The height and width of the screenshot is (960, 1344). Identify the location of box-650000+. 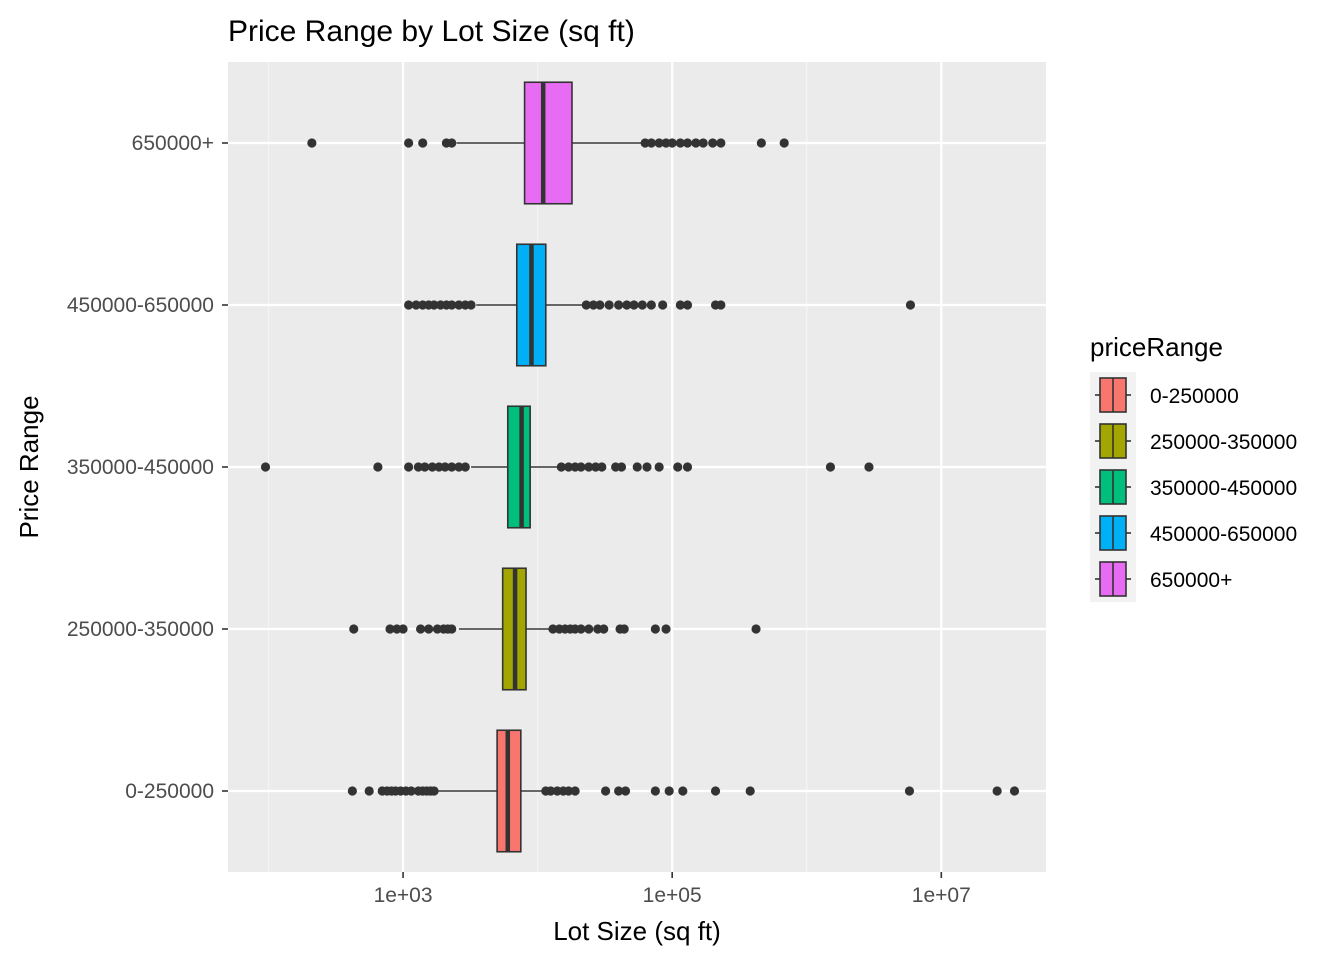
(548, 143).